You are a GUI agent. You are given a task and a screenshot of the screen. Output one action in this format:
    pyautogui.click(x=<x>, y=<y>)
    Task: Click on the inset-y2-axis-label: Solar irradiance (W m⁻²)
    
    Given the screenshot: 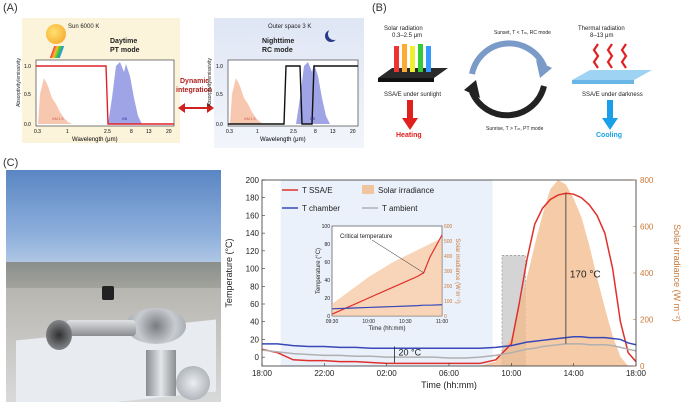 What is the action you would take?
    pyautogui.click(x=457, y=270)
    